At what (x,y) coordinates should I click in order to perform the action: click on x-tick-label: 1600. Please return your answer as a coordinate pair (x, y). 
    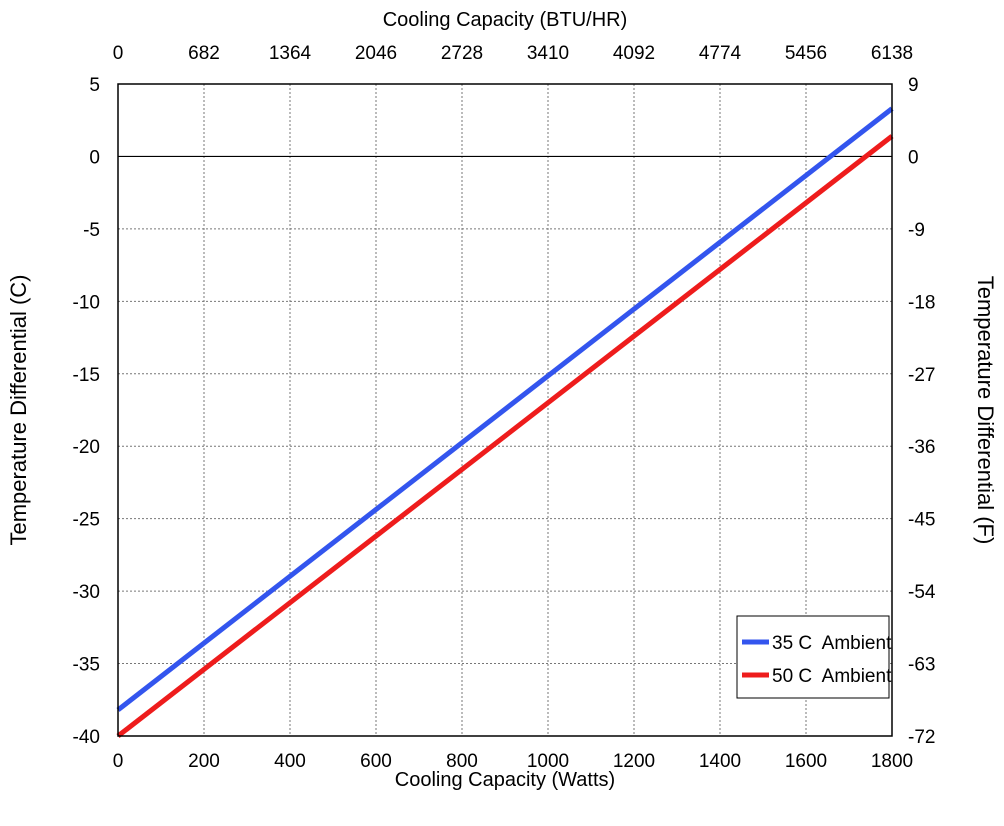
    Looking at the image, I should click on (806, 761).